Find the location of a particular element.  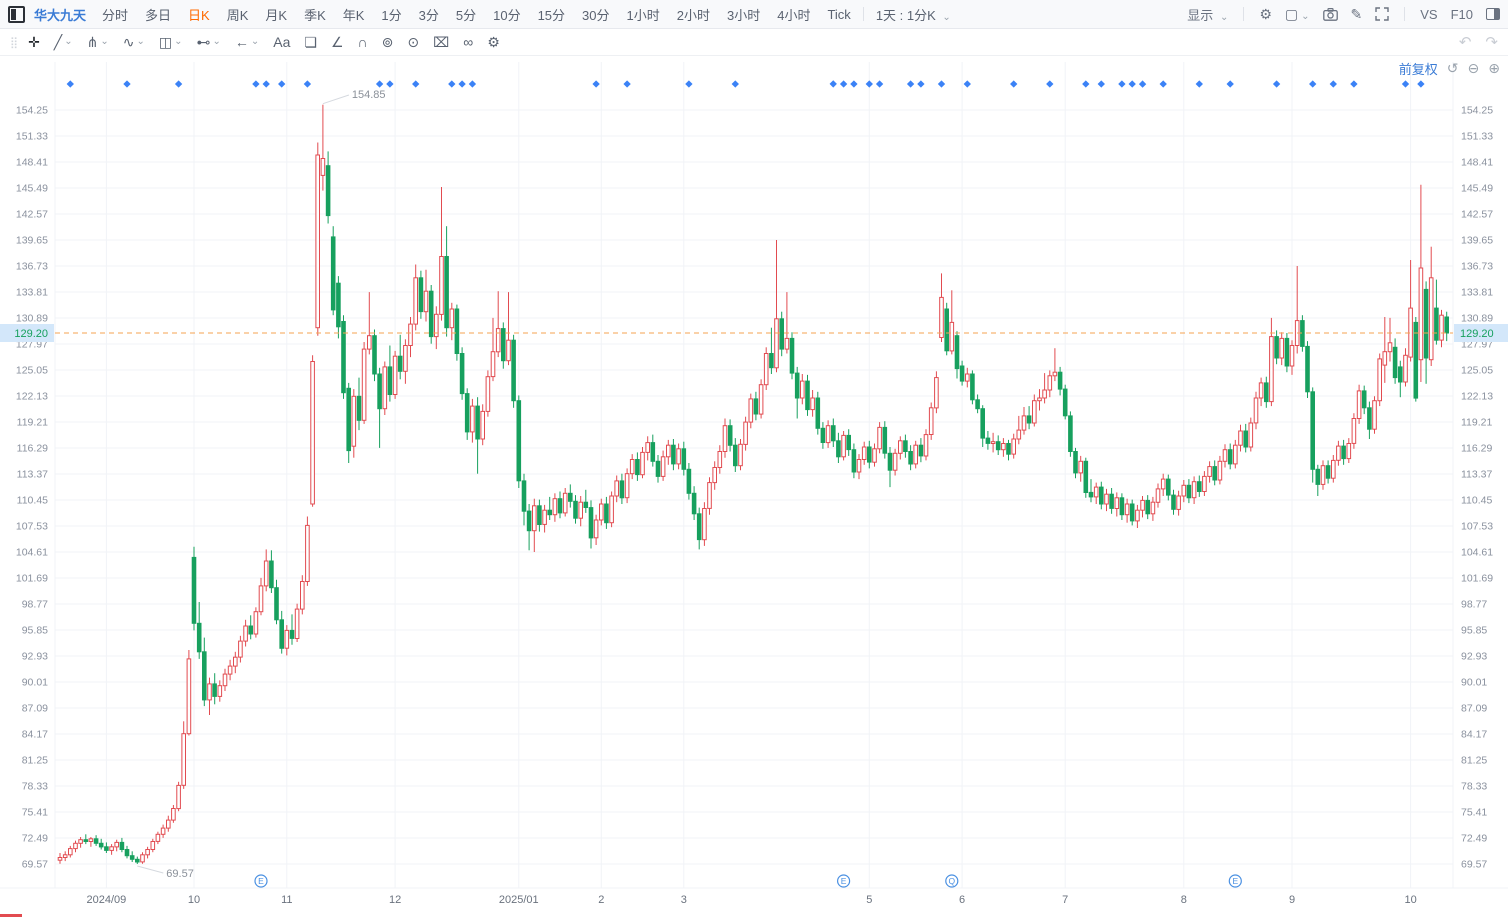

comment-tool: ❏ is located at coordinates (310, 42).